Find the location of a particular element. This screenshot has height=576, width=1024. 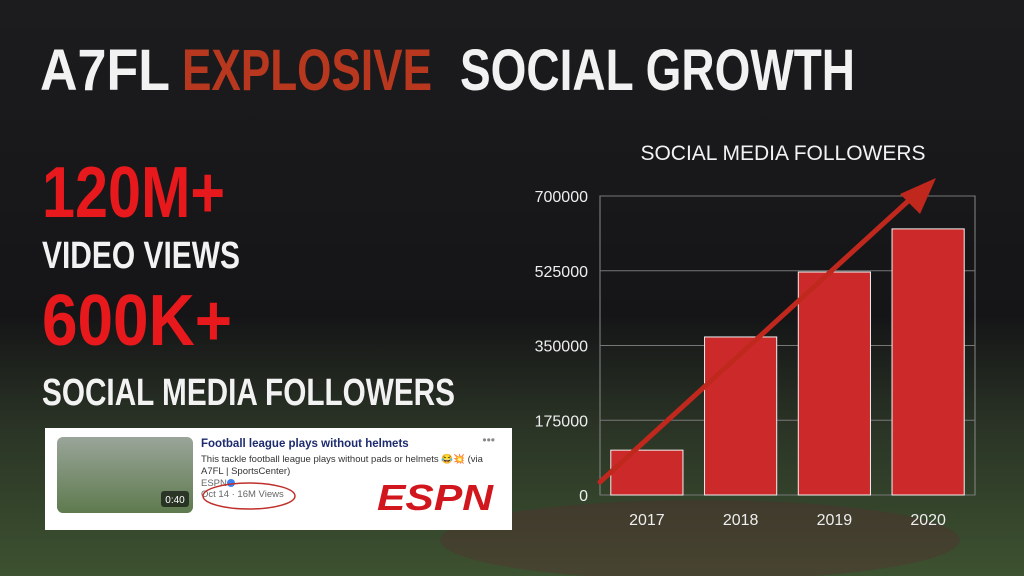

title-part: EXPLOSIVE is located at coordinates (307, 70).